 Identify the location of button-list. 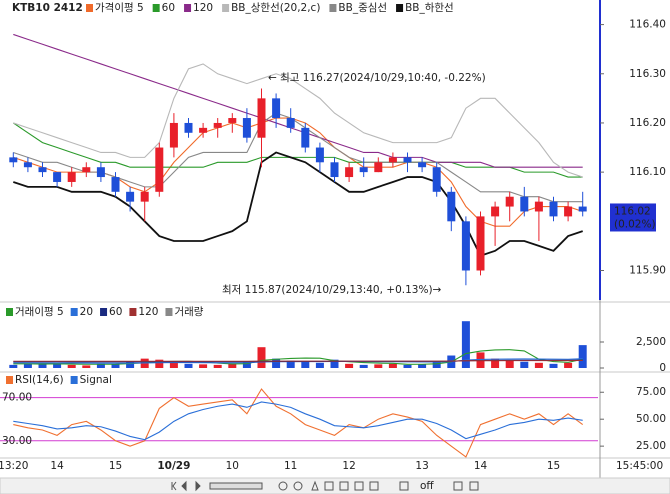
(359, 486).